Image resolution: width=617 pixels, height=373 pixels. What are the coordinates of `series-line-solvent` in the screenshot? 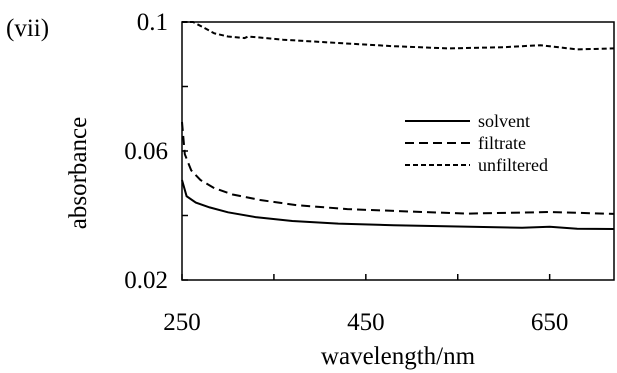 It's located at (398, 204).